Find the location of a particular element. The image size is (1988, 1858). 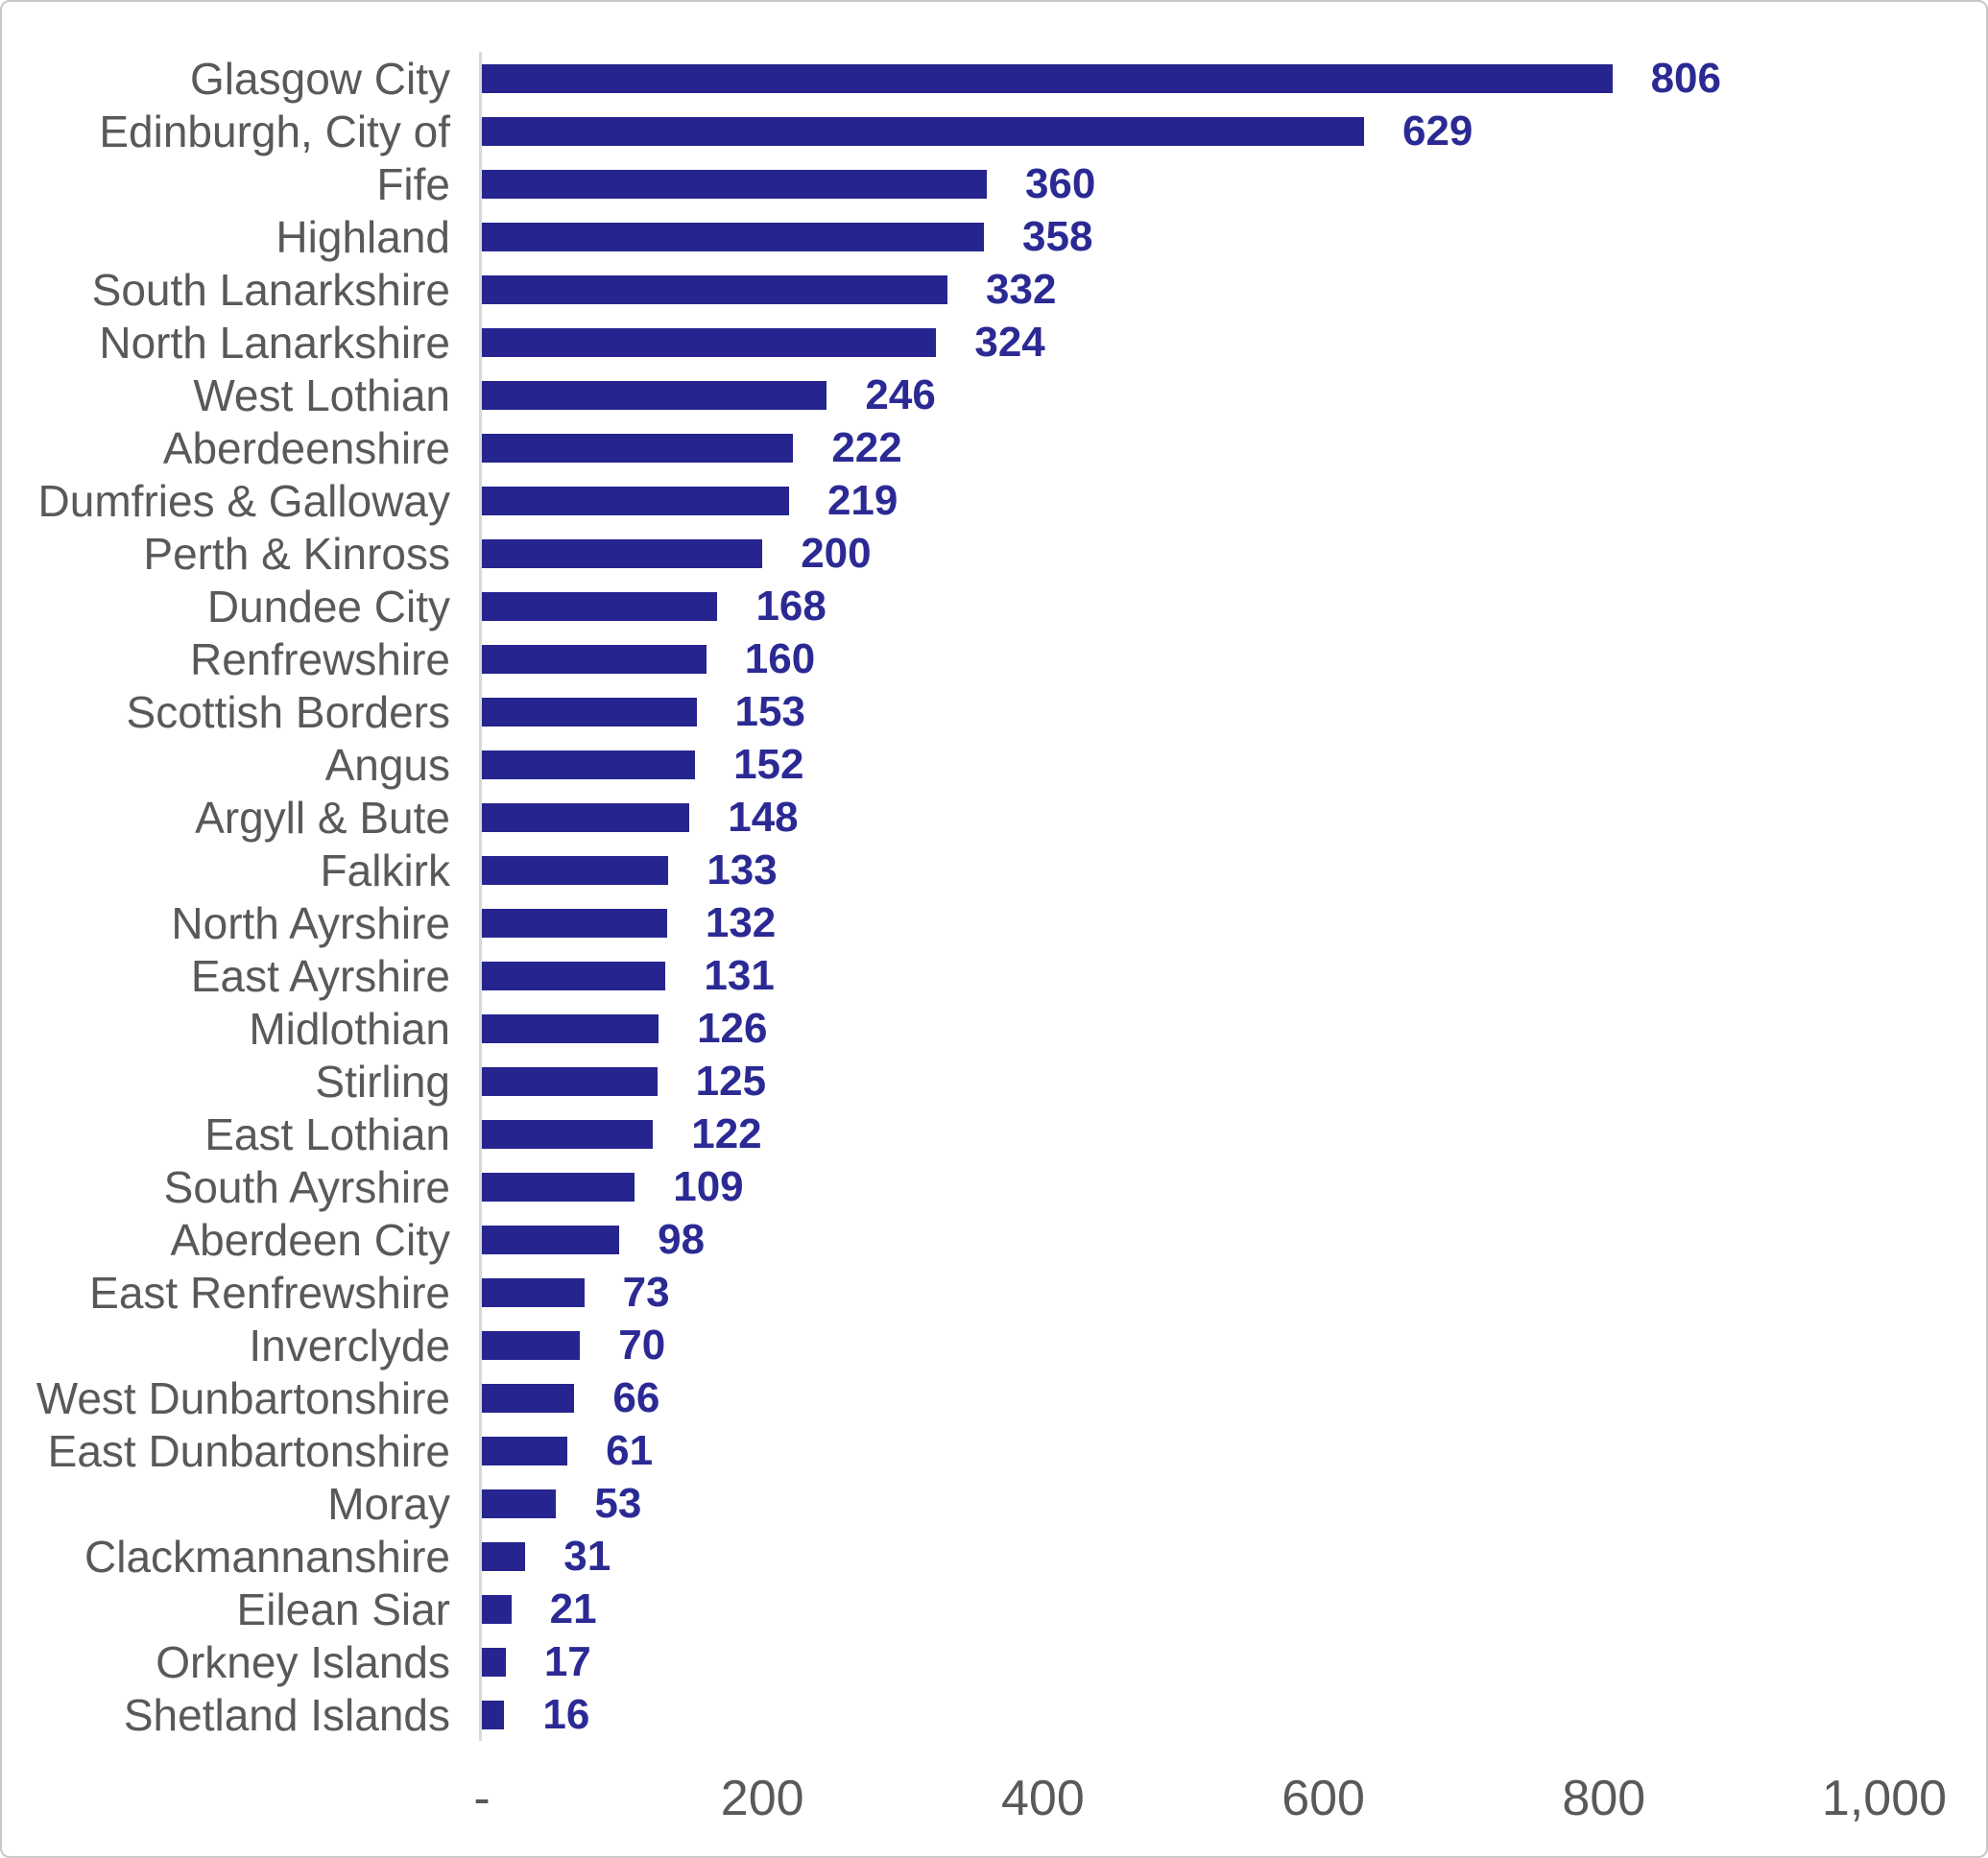

bar-row: East Ayrshire 131 is located at coordinates (994, 975).